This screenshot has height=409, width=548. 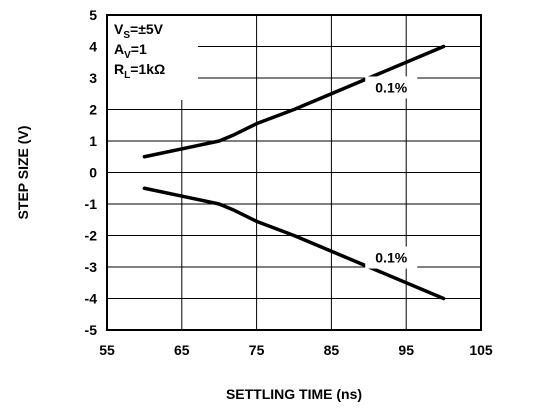 I want to click on x-tick-label: 105, so click(x=481, y=350).